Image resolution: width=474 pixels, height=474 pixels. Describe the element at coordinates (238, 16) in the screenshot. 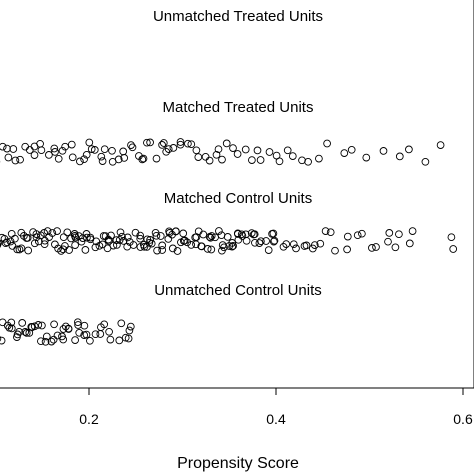

I see `group-label-0: Unmatched Treated Units` at that location.